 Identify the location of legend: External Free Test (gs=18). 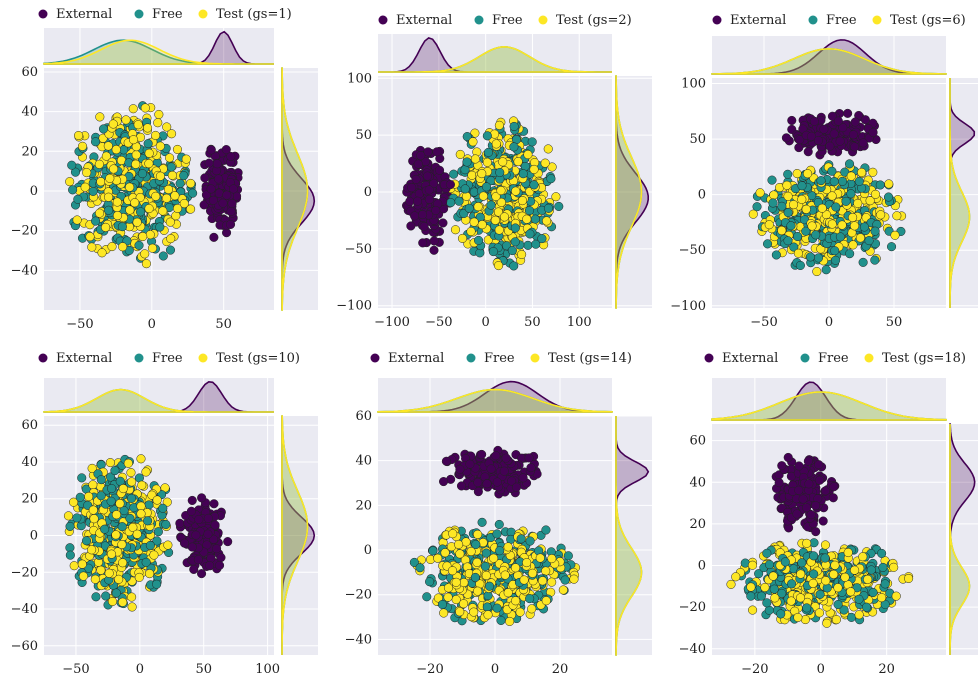
(835, 358).